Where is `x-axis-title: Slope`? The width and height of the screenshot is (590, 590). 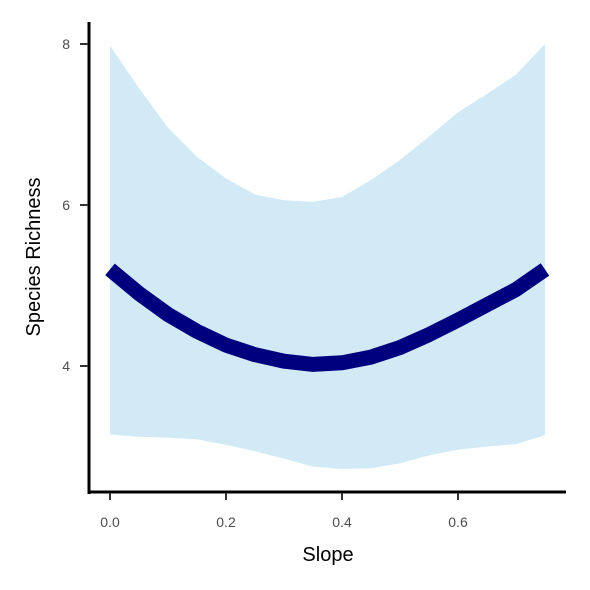
x-axis-title: Slope is located at coordinates (327, 555).